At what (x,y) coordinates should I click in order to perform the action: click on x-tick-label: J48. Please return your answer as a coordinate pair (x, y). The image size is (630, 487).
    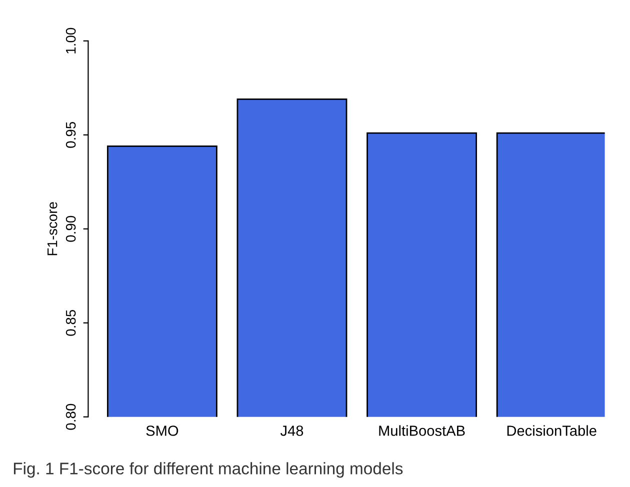
    Looking at the image, I should click on (292, 431).